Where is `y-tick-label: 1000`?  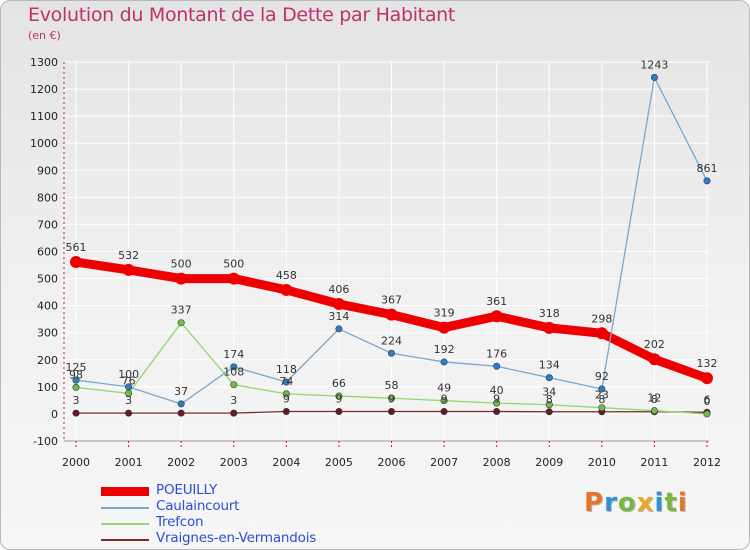
y-tick-label: 1000 is located at coordinates (44, 143).